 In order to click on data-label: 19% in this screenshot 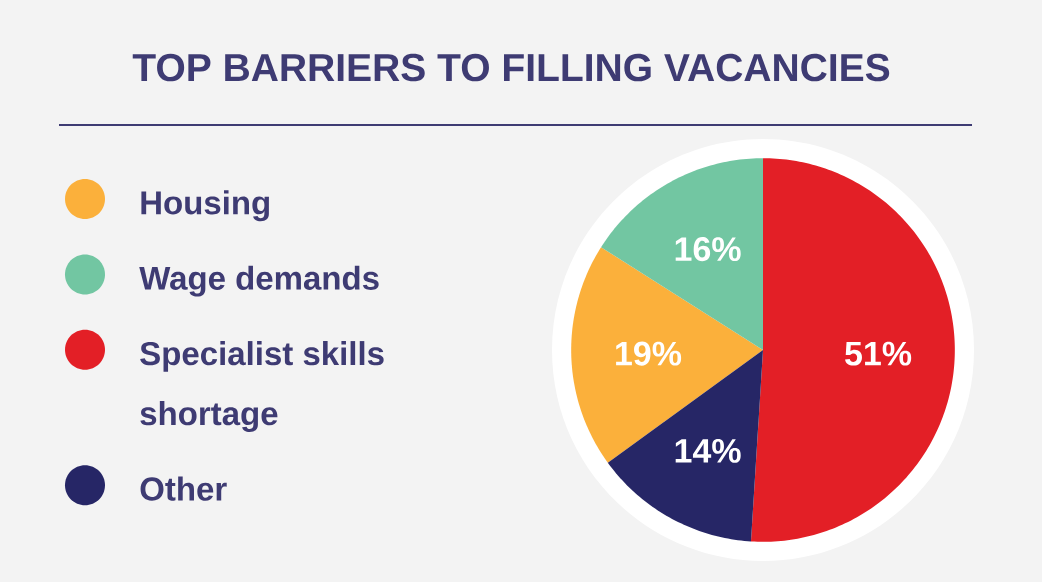, I will do `click(649, 353)`.